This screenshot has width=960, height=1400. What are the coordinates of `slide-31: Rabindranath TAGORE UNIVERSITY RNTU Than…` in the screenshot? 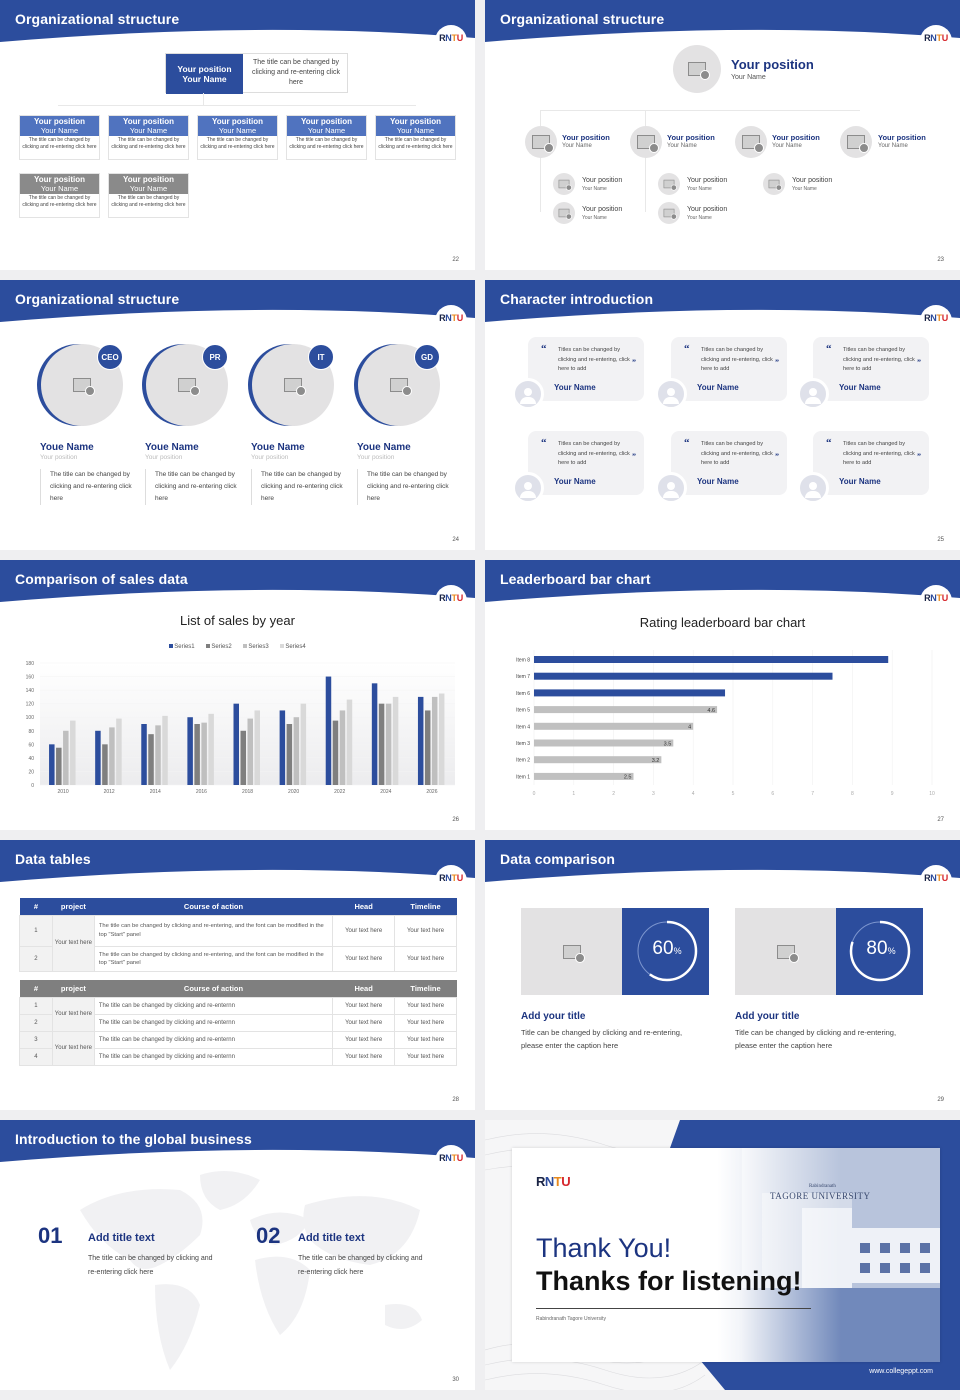 It's located at (722, 1255).